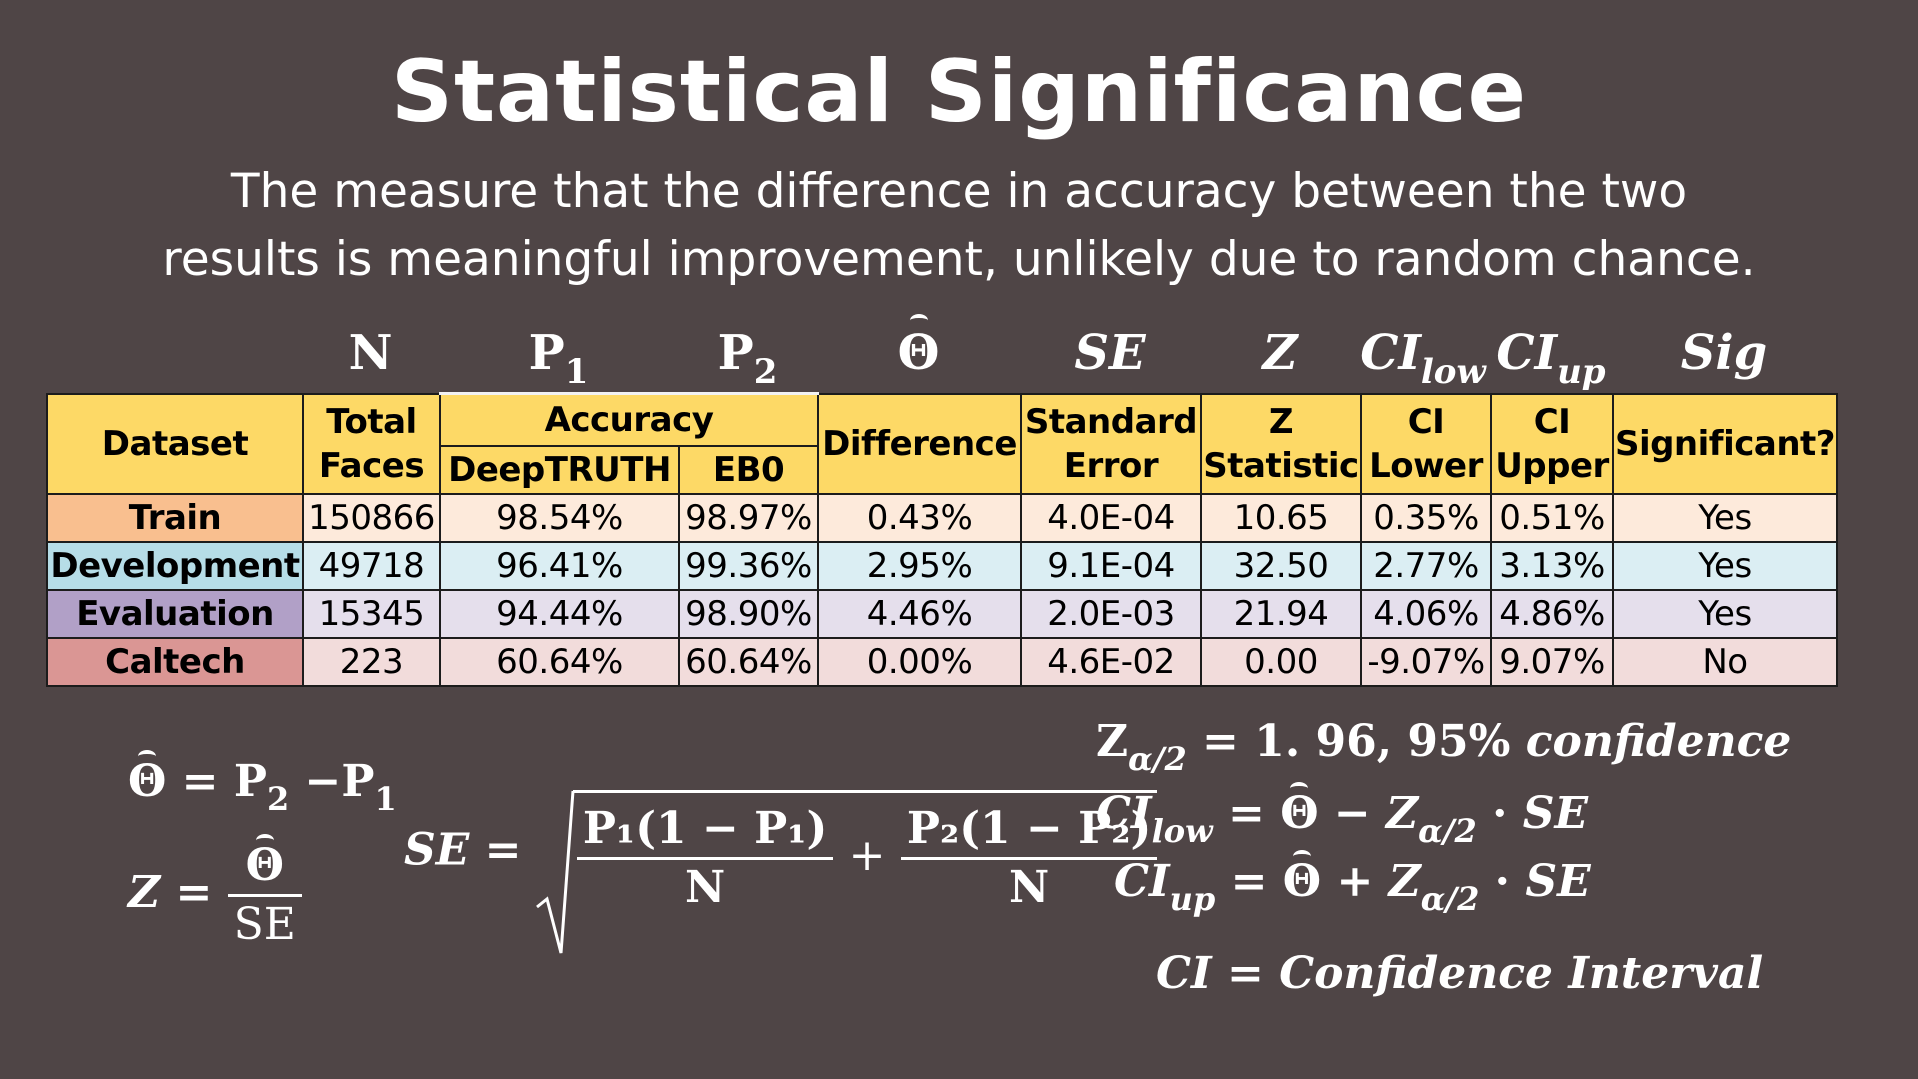 Image resolution: width=1918 pixels, height=1079 pixels. What do you see at coordinates (264, 895) in the screenshot?
I see `z-fraction: Θ SE` at bounding box center [264, 895].